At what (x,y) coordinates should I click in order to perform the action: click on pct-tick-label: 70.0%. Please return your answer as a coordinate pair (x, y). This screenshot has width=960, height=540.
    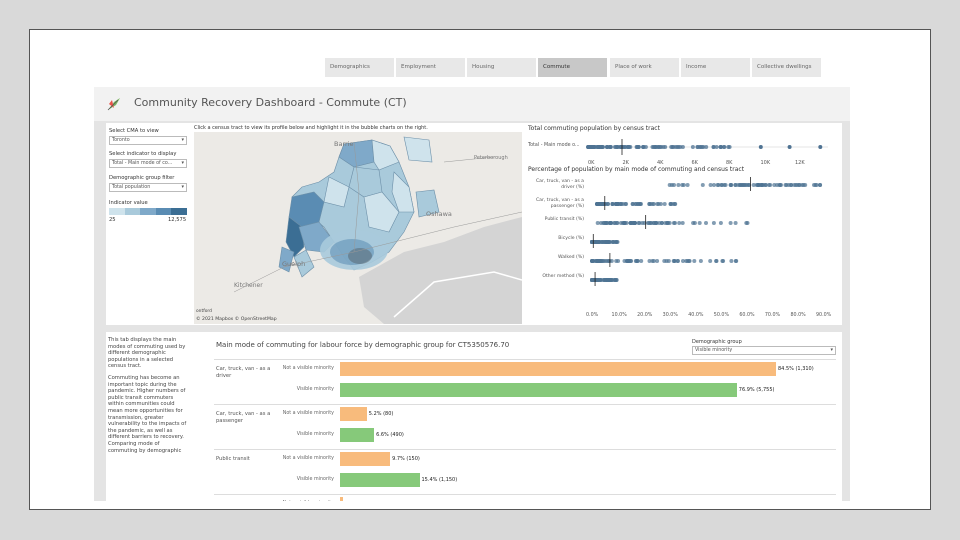
    Looking at the image, I should click on (773, 315).